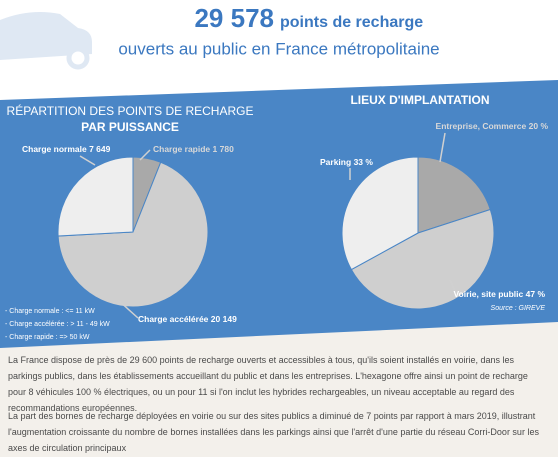  Describe the element at coordinates (518, 308) in the screenshot. I see `source: Source : GIREVE` at that location.